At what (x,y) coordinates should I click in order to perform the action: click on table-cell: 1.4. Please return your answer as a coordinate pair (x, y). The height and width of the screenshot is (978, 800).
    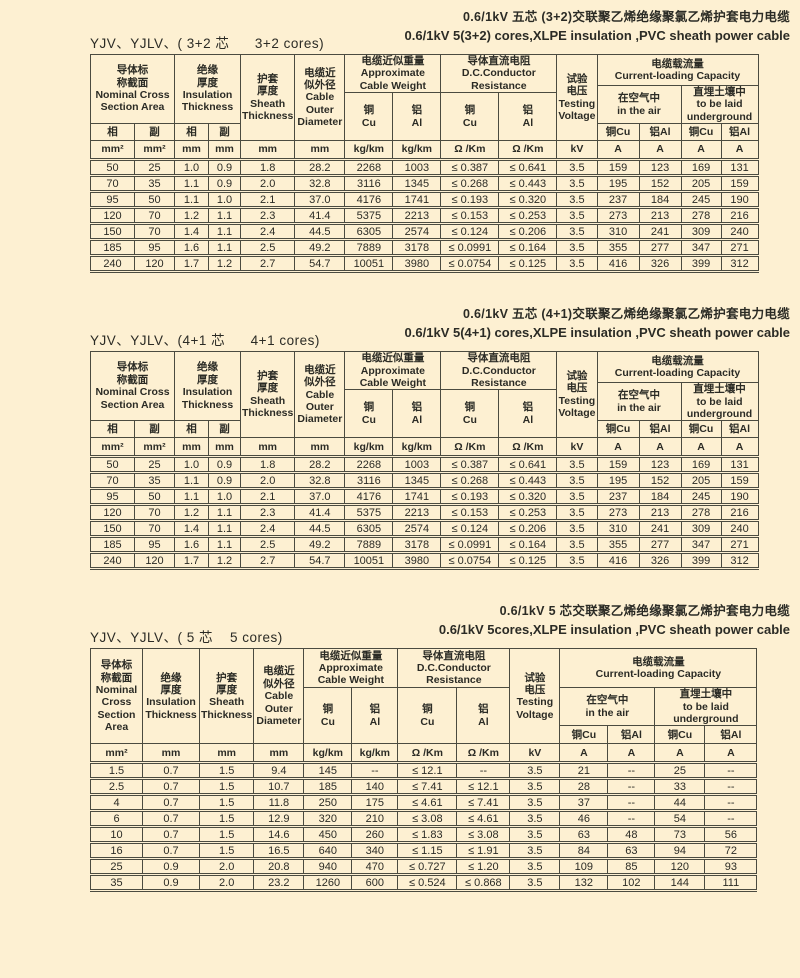
    Looking at the image, I should click on (191, 529).